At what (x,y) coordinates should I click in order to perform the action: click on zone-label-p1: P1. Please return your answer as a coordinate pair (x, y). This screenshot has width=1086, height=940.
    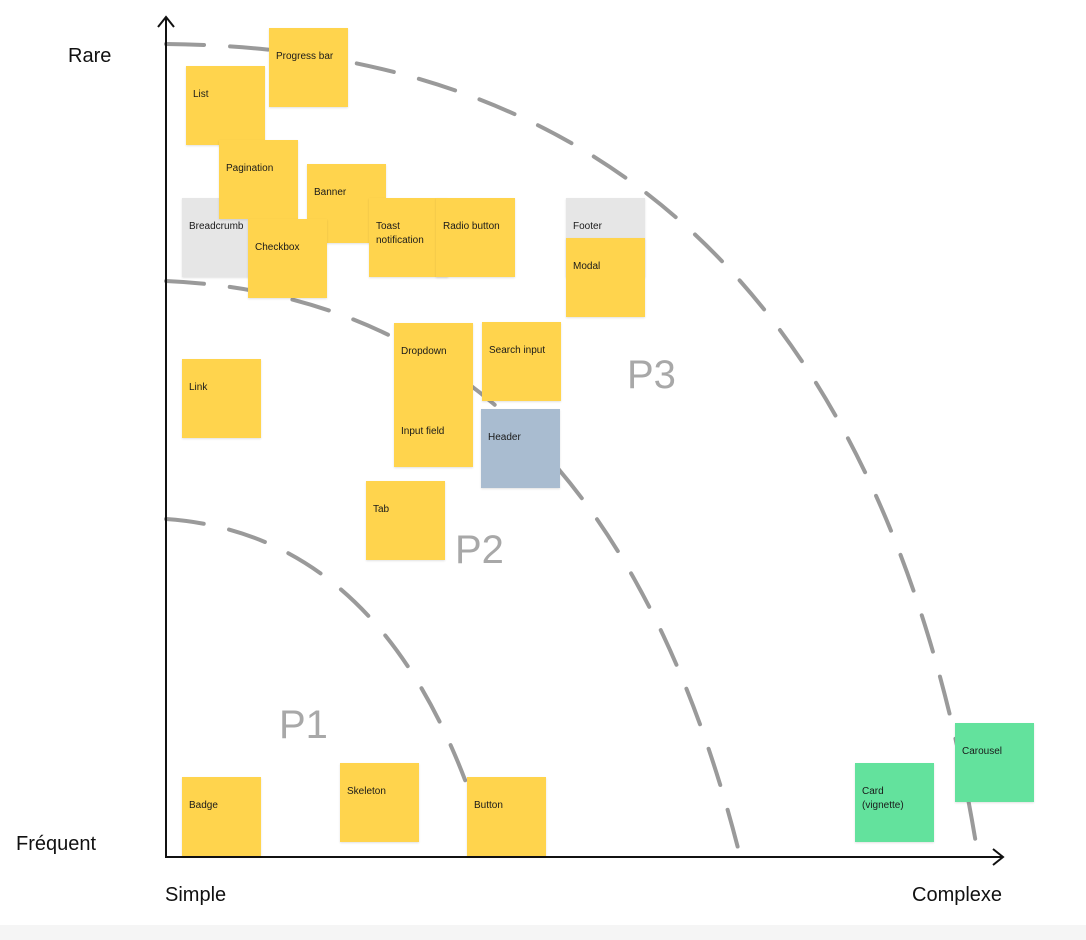
    Looking at the image, I should click on (303, 725).